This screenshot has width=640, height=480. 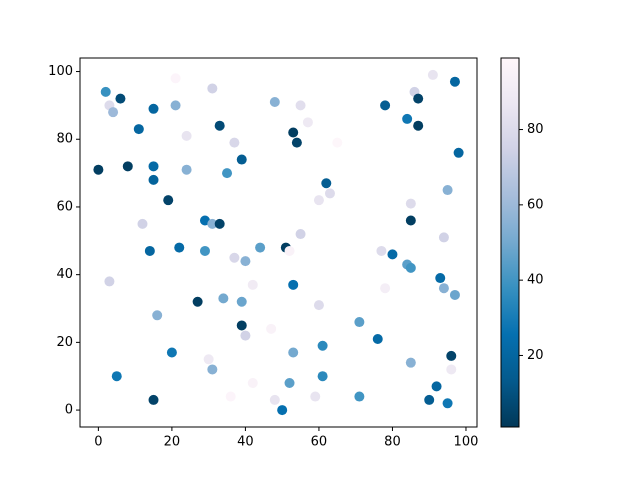 I want to click on y-tick-label: 40, so click(x=64, y=274).